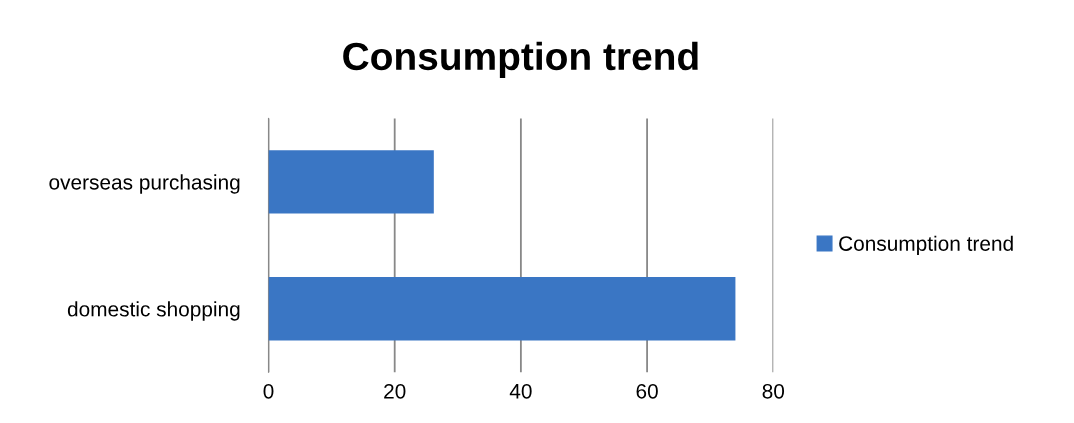 The image size is (1074, 423). Describe the element at coordinates (520, 59) in the screenshot. I see `chart-title: Consumption trend` at that location.